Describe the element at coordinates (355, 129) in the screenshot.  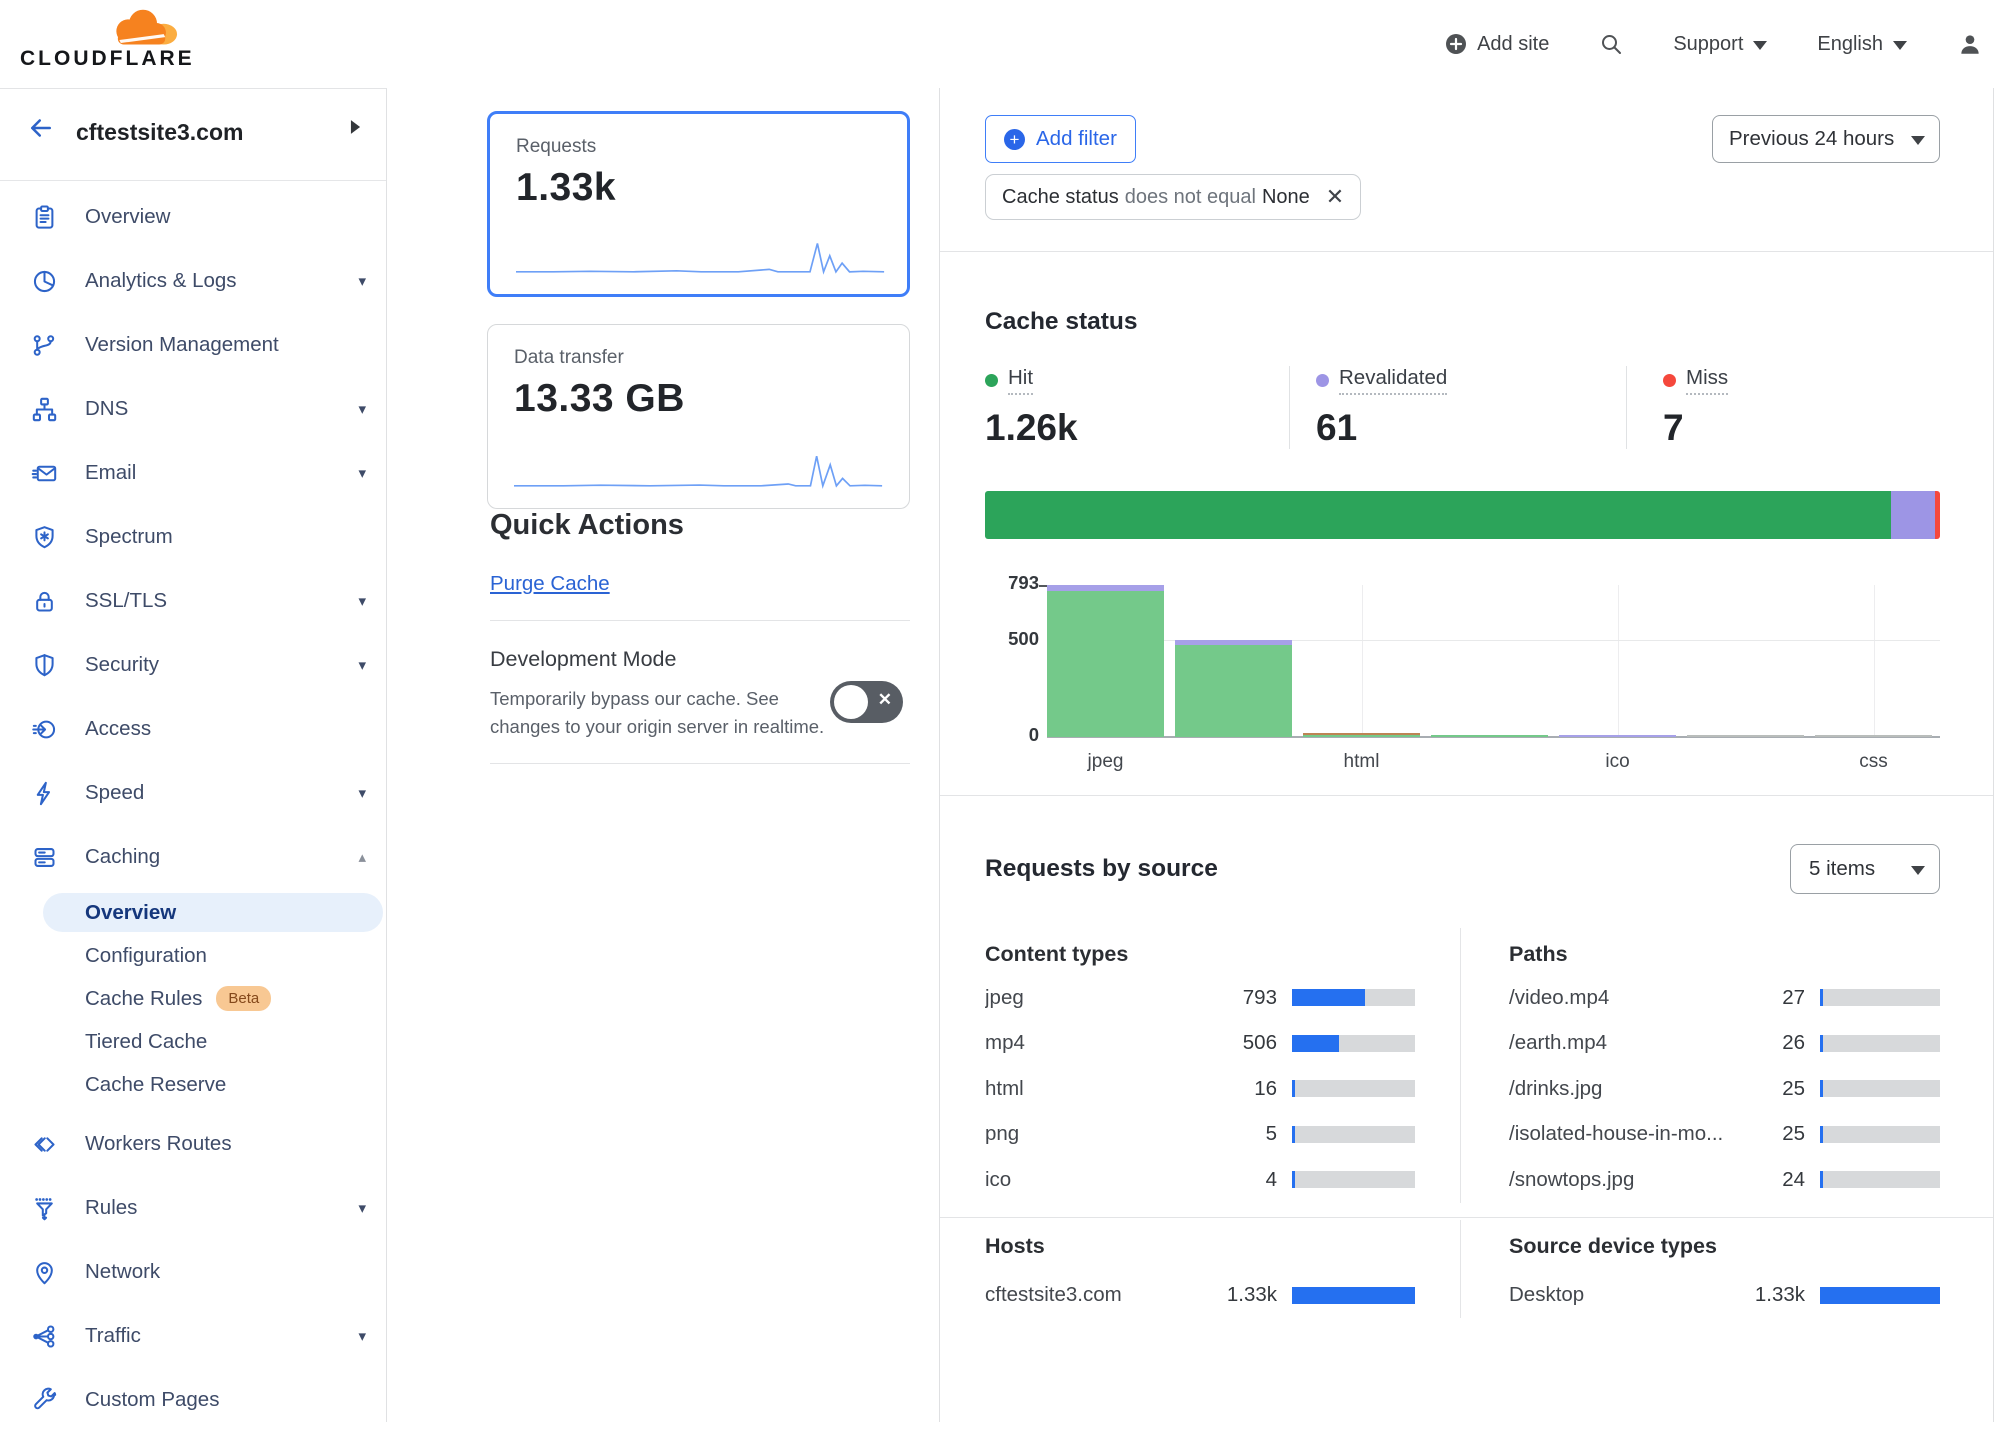
I see `site-expand-icon` at that location.